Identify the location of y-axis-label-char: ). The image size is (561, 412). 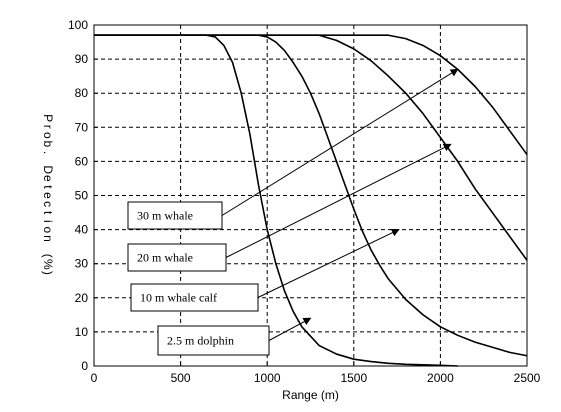
(48, 273).